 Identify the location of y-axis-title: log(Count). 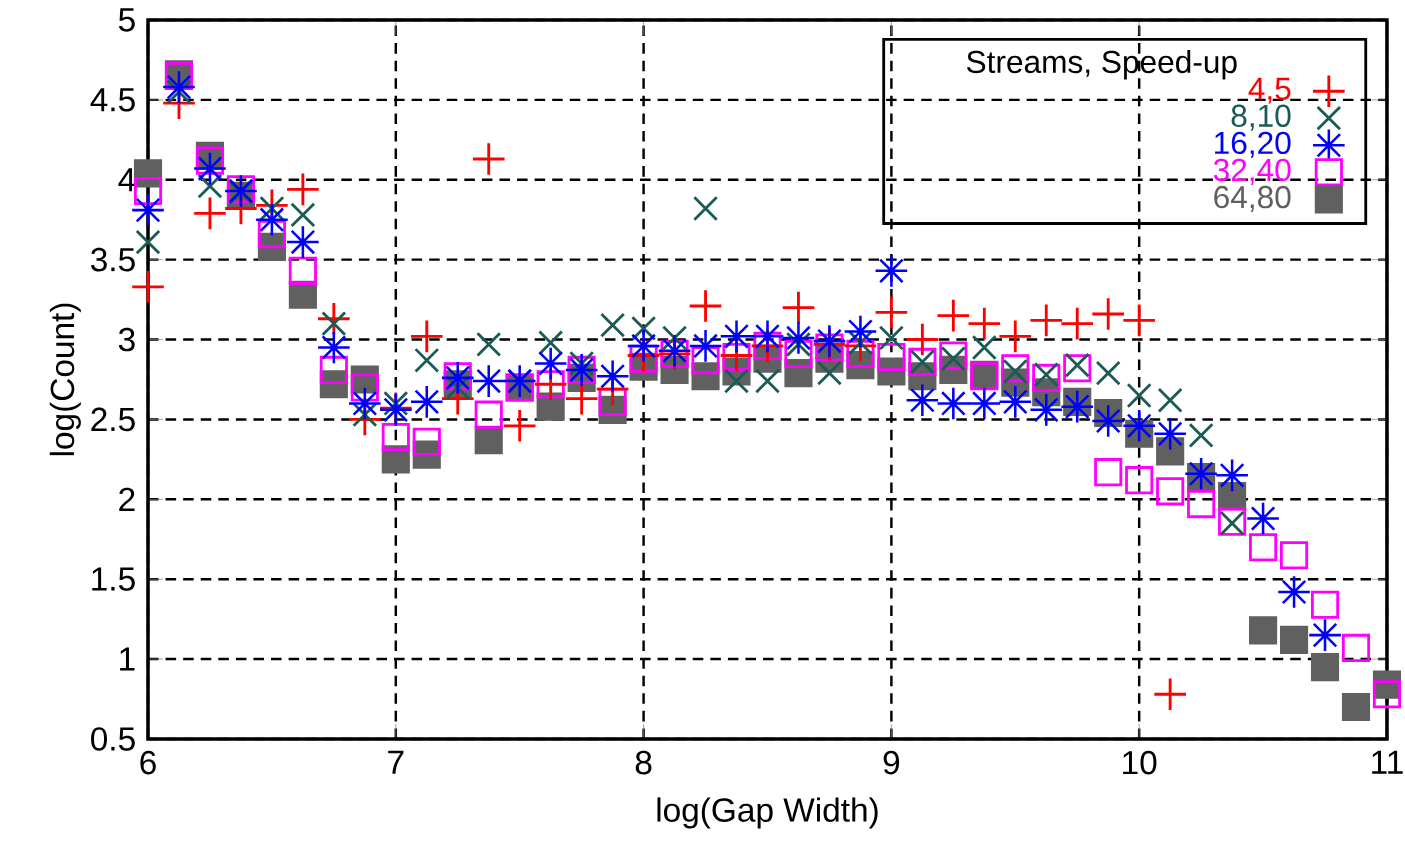
(65, 379).